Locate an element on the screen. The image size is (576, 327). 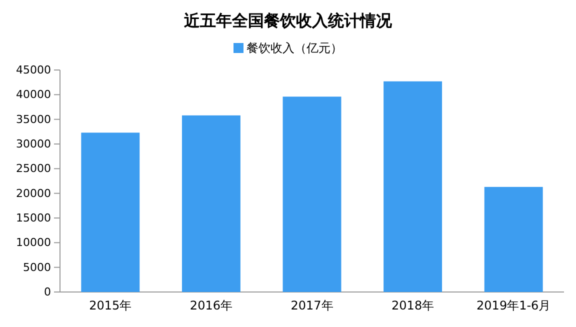
y-tick-label: 40000 is located at coordinates (33, 95).